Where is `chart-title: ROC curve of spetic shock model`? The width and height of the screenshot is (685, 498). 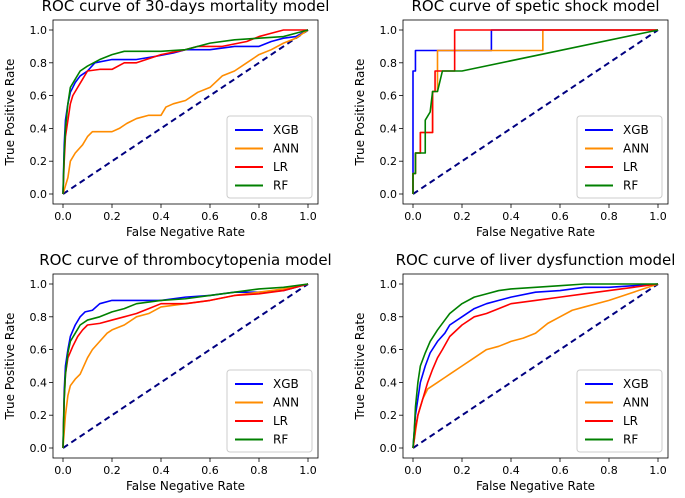
chart-title: ROC curve of spetic shock model is located at coordinates (535, 7).